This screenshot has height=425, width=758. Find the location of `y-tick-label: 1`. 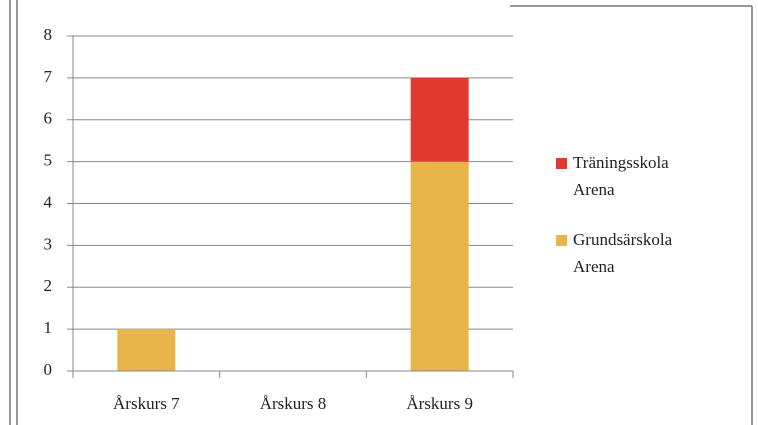

y-tick-label: 1 is located at coordinates (48, 327).